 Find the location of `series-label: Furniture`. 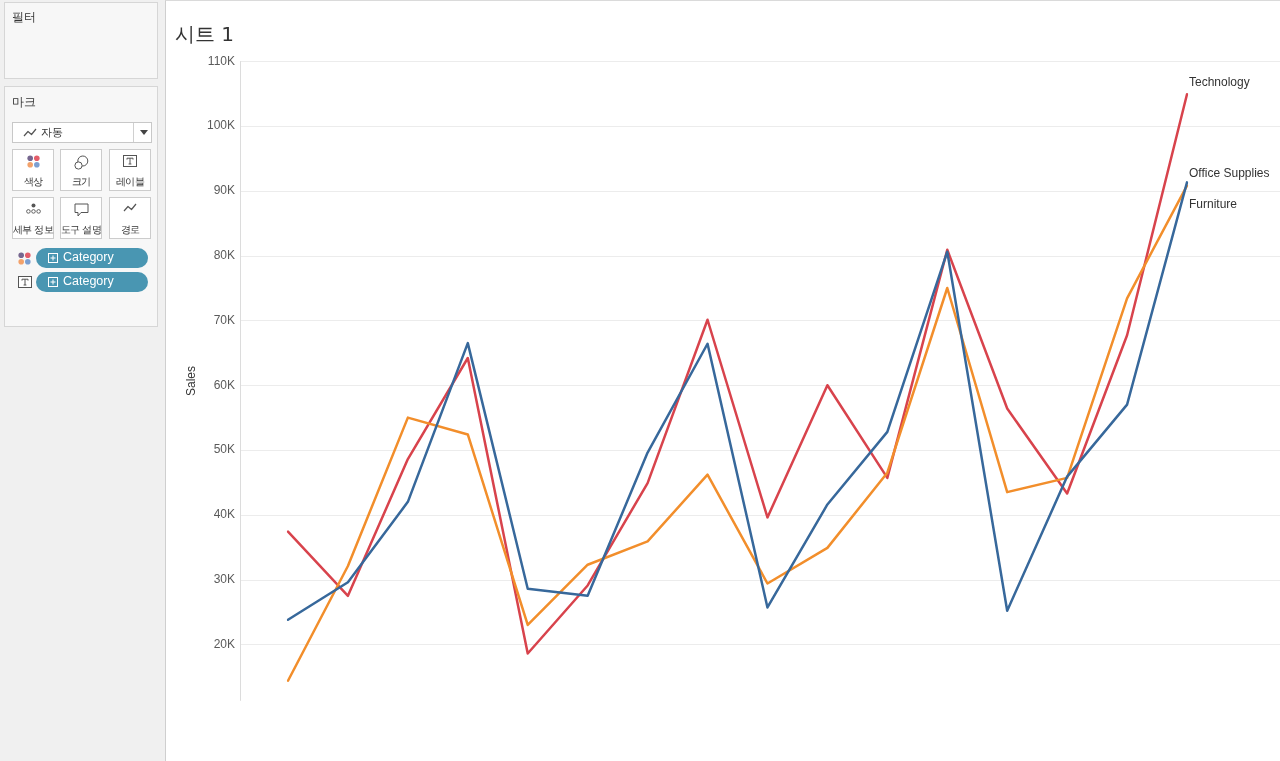

series-label: Furniture is located at coordinates (1213, 203).